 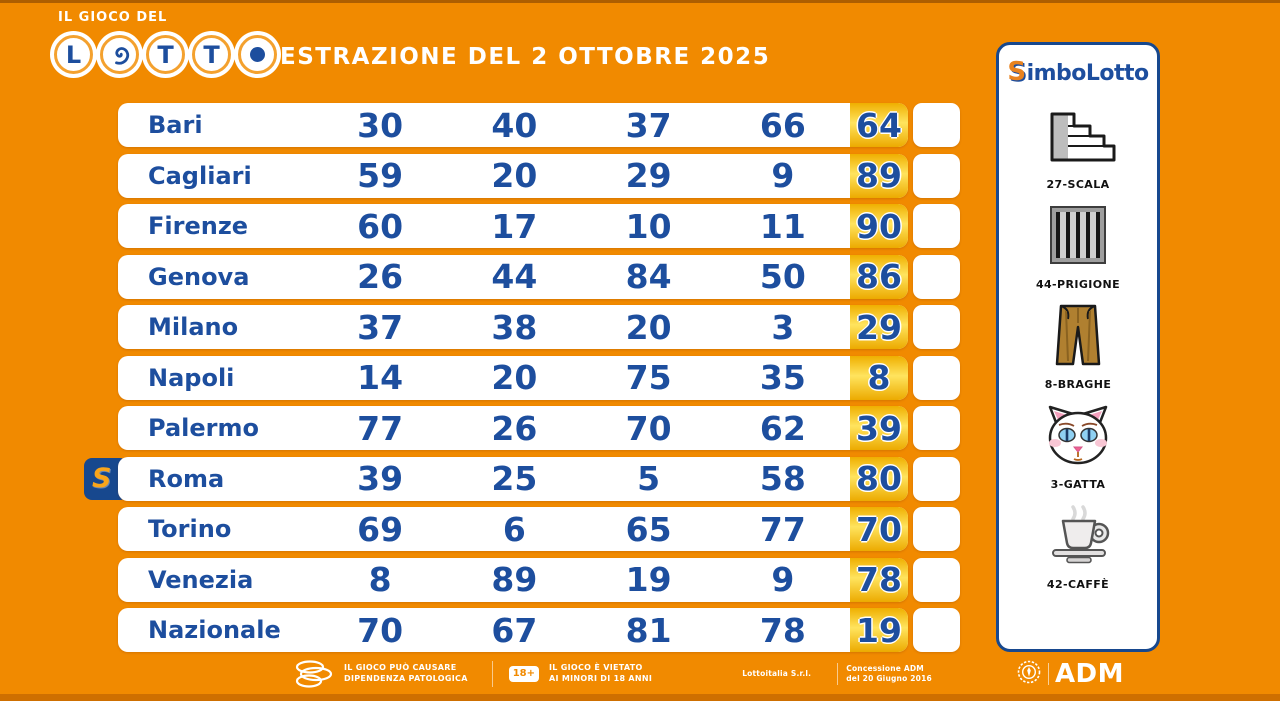 I want to click on bonus-number: 90, so click(x=879, y=226).